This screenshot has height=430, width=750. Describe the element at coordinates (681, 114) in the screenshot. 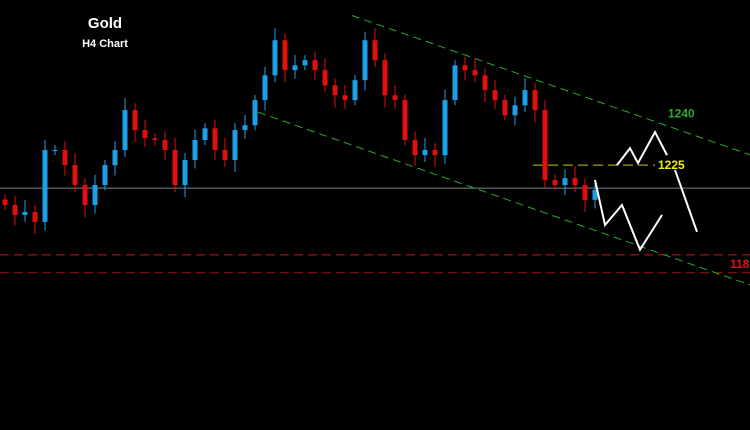

I see `level-label-1240: 1240` at that location.